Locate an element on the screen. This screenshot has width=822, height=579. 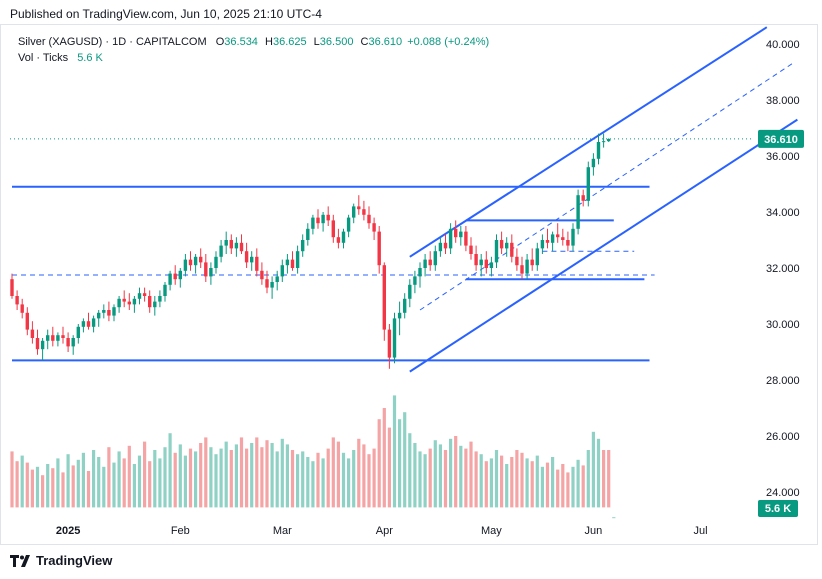
volume-value: 5.6 K is located at coordinates (90, 58).